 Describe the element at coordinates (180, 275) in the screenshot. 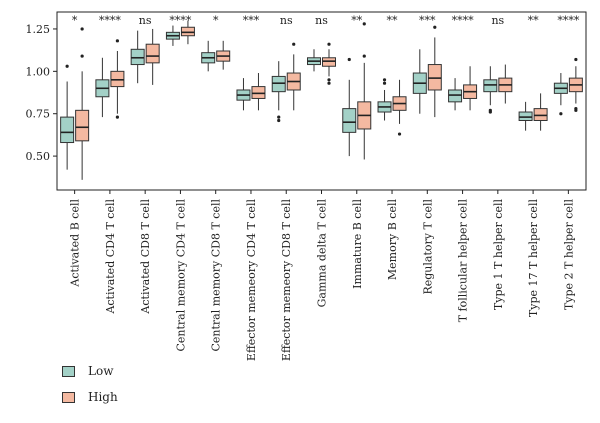

I see `category-label: Central memory CD4 T cell` at that location.